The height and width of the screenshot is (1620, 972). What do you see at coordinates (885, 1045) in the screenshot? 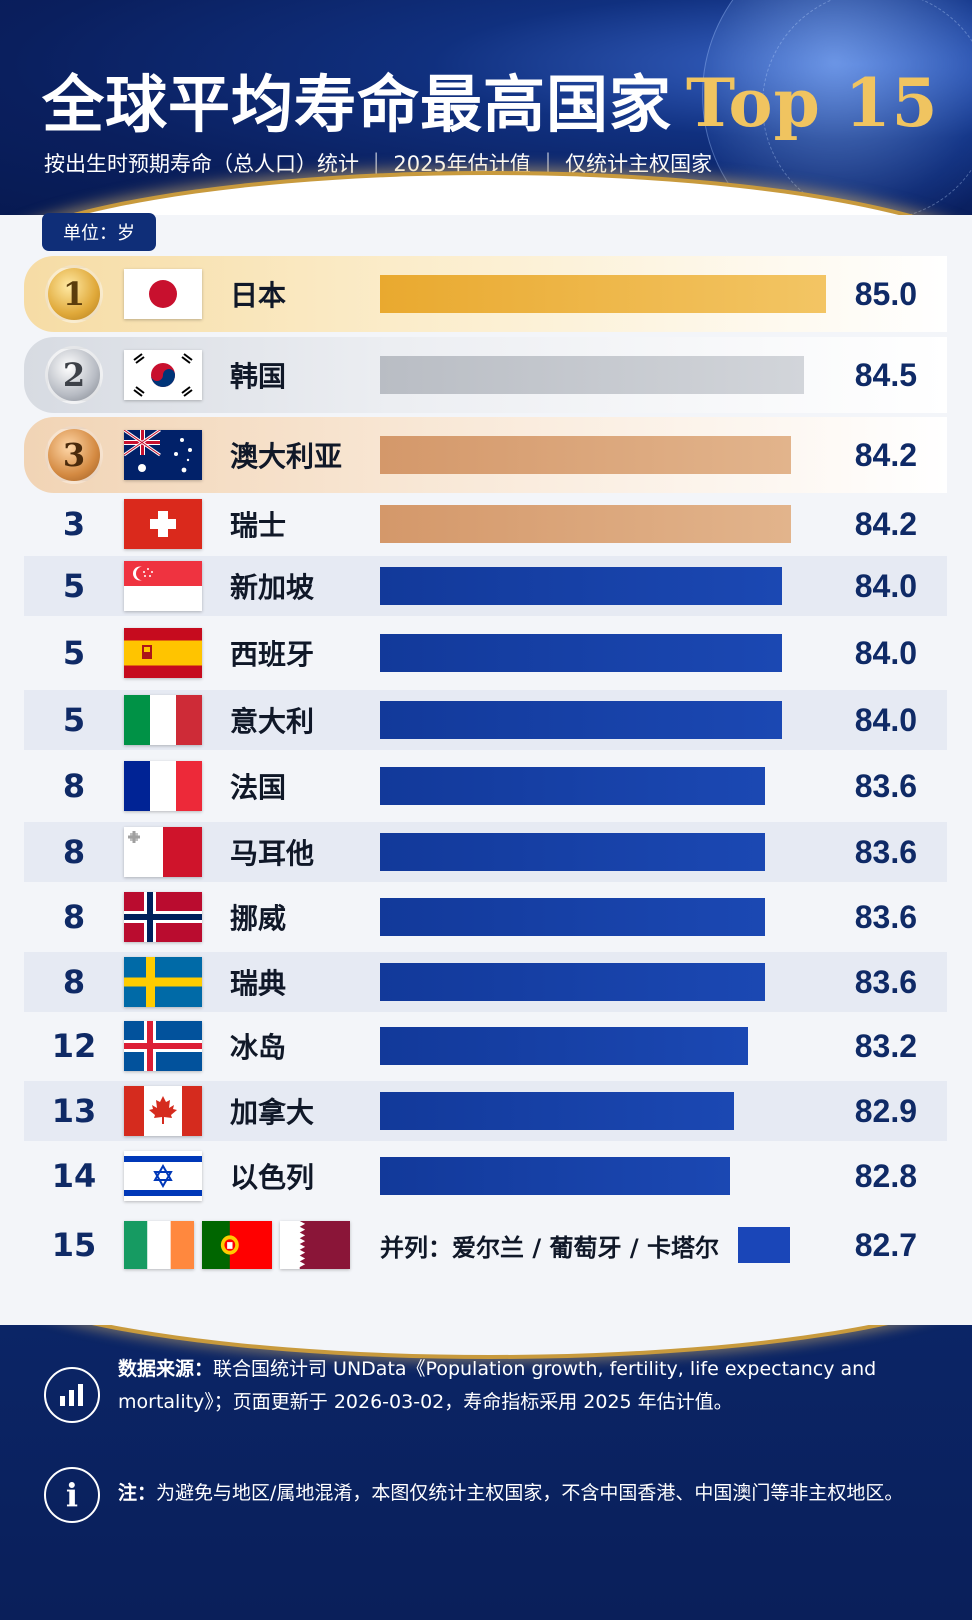
I see `value-label: 83.2` at bounding box center [885, 1045].